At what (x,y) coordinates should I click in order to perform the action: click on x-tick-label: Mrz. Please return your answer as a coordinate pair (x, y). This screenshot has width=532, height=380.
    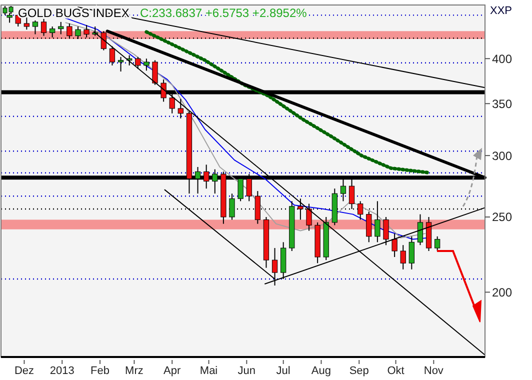
    Looking at the image, I should click on (134, 371).